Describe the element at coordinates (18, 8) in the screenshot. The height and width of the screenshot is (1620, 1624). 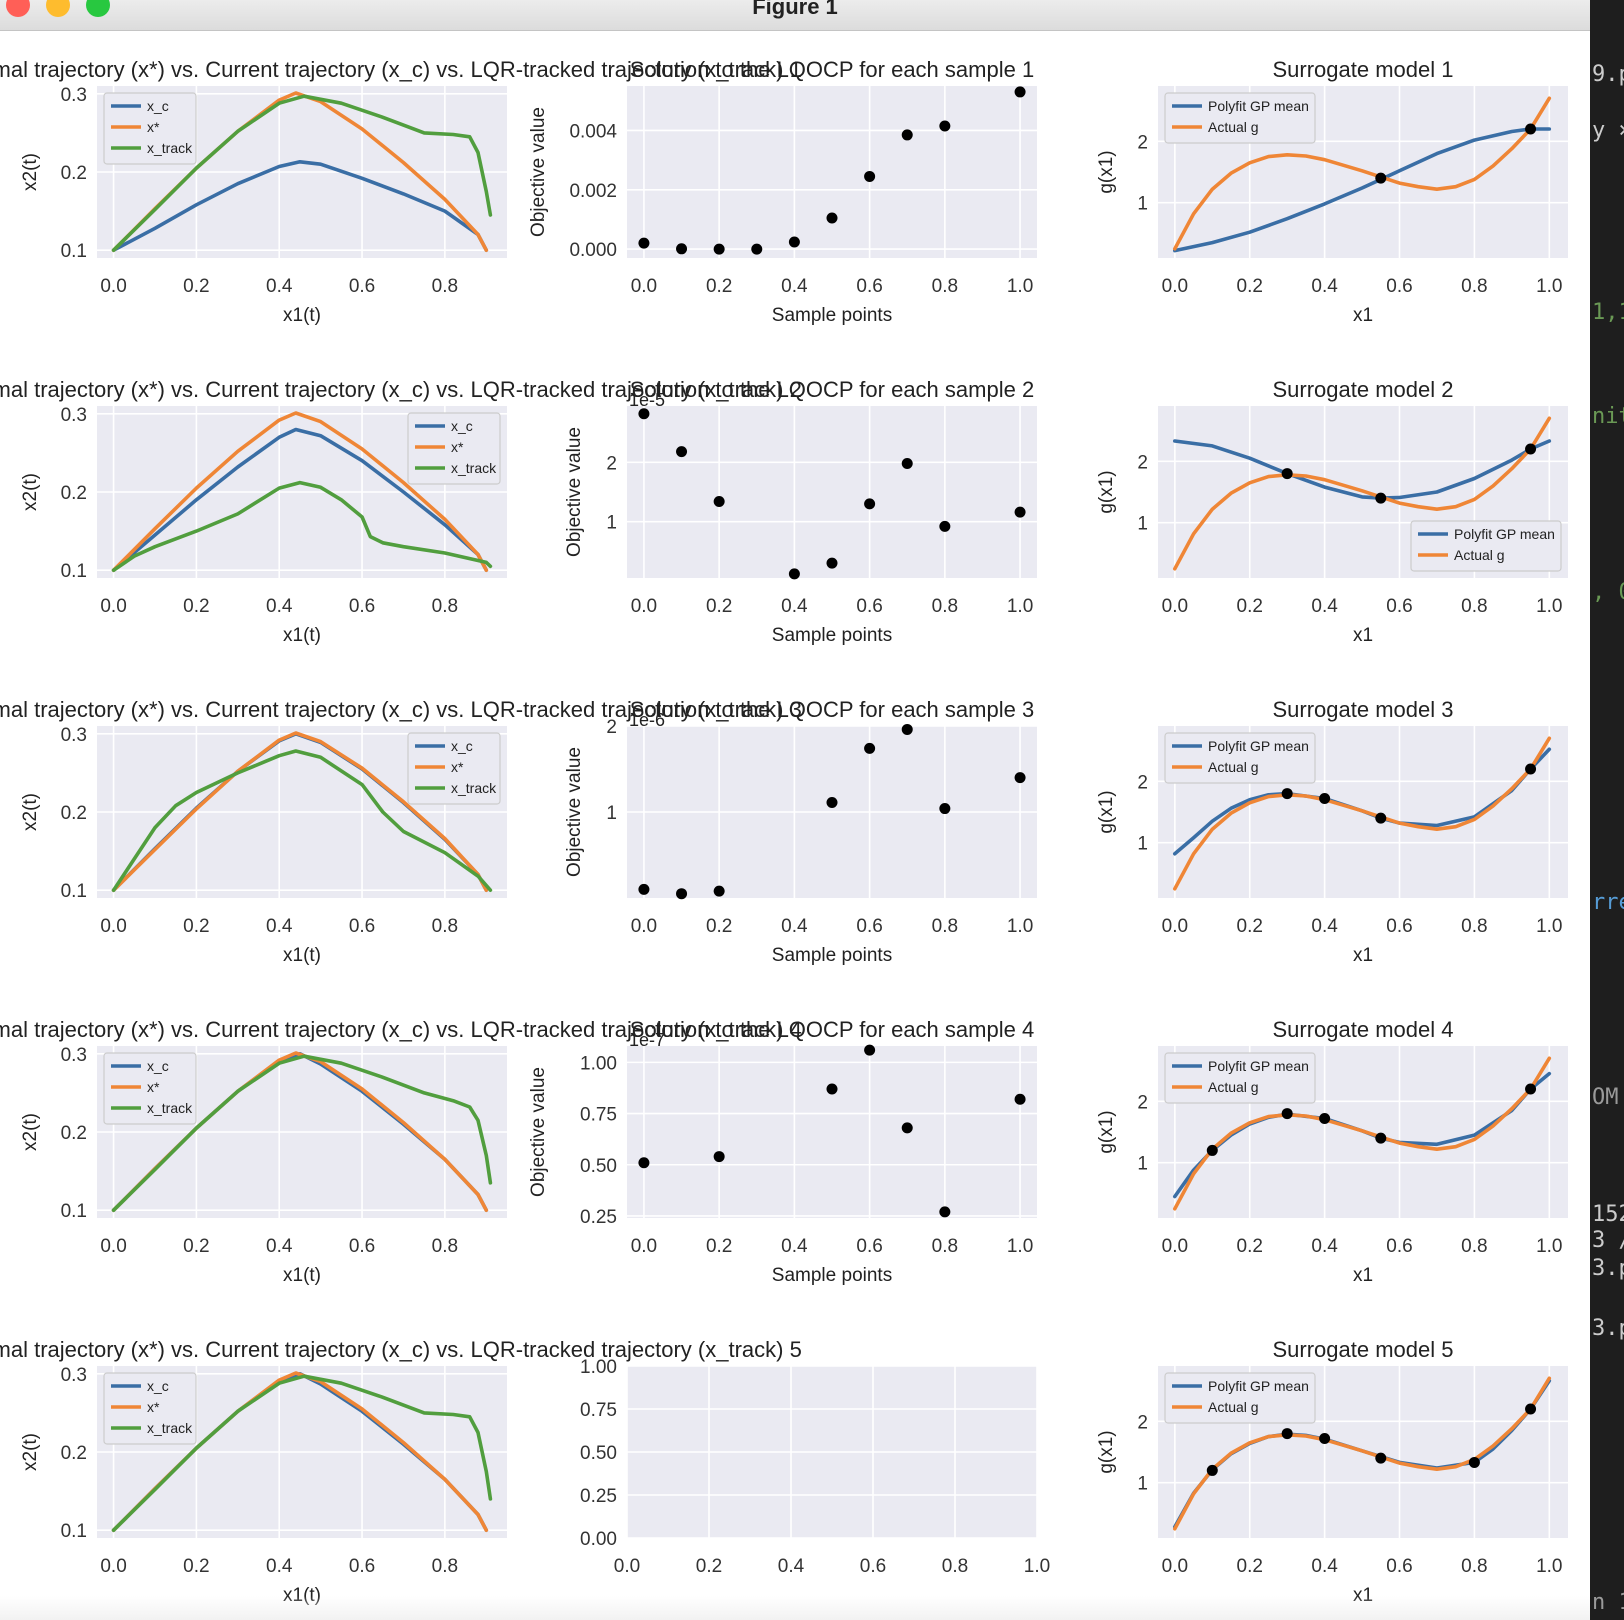
I see `close-button` at that location.